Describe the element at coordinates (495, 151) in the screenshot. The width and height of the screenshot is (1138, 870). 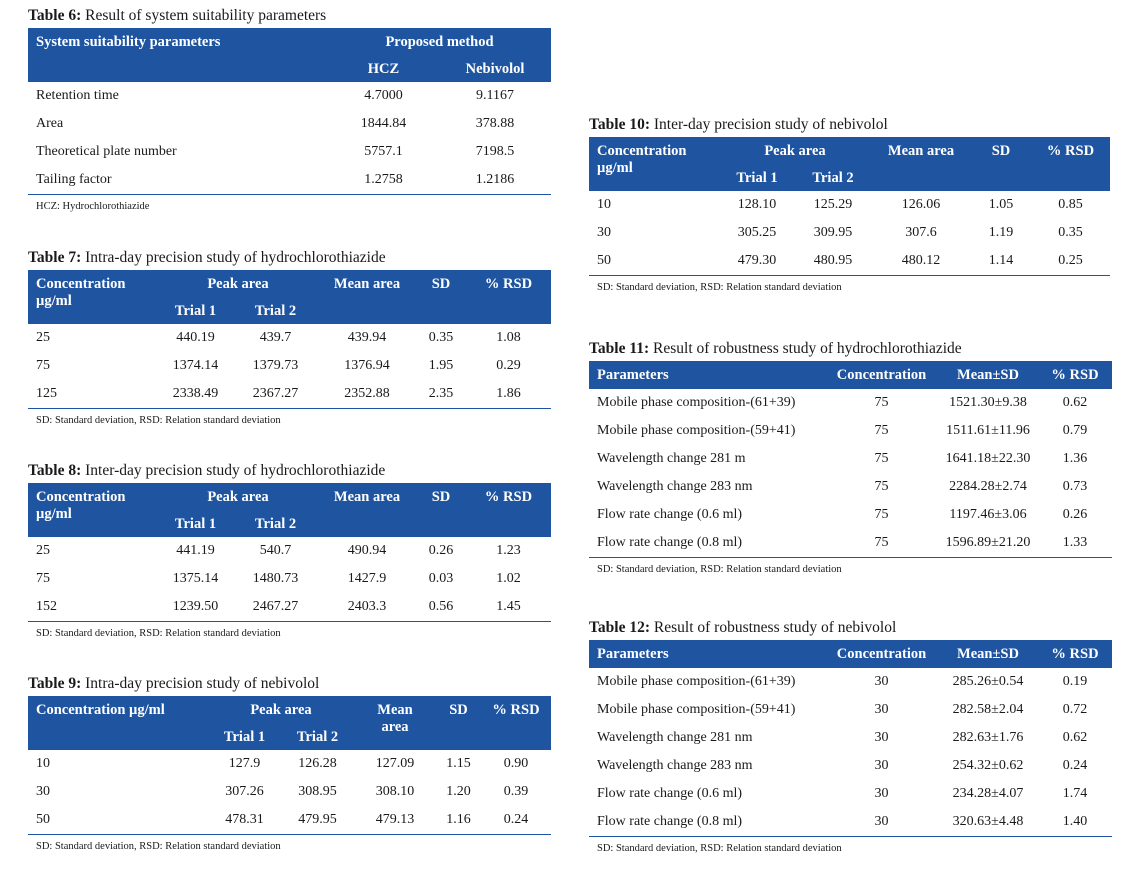
I see `table-cell: 7198.5` at that location.